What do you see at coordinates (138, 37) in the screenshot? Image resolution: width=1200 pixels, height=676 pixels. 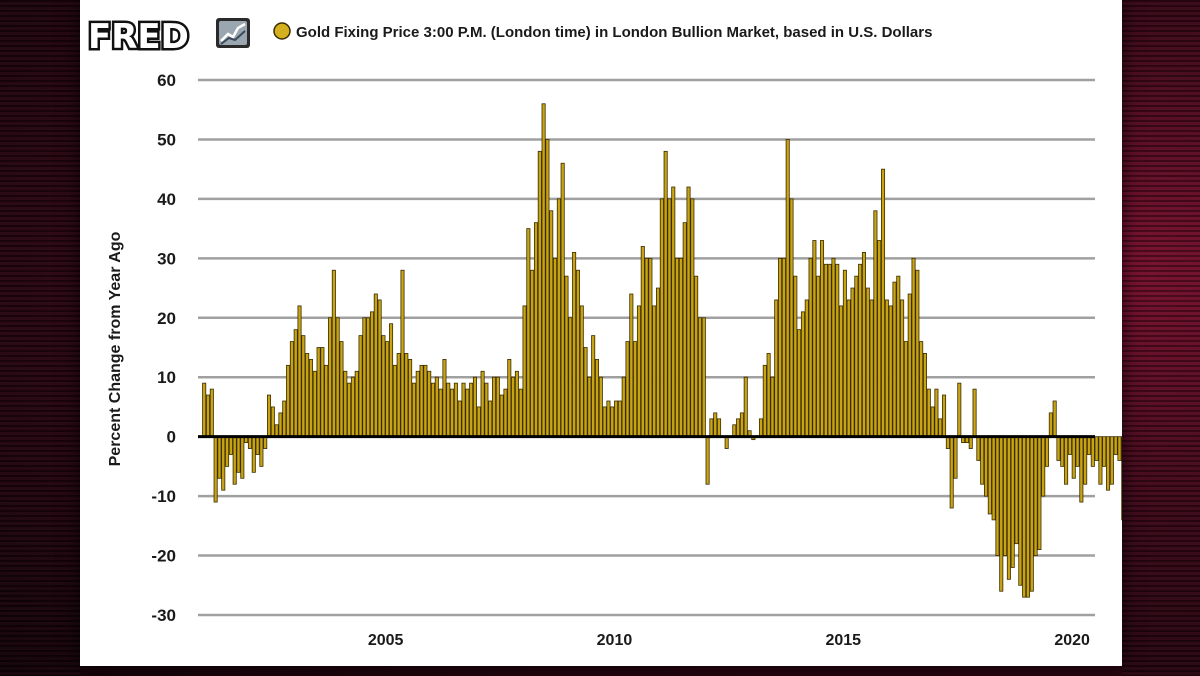 I see `fred-logo-text: FRED` at bounding box center [138, 37].